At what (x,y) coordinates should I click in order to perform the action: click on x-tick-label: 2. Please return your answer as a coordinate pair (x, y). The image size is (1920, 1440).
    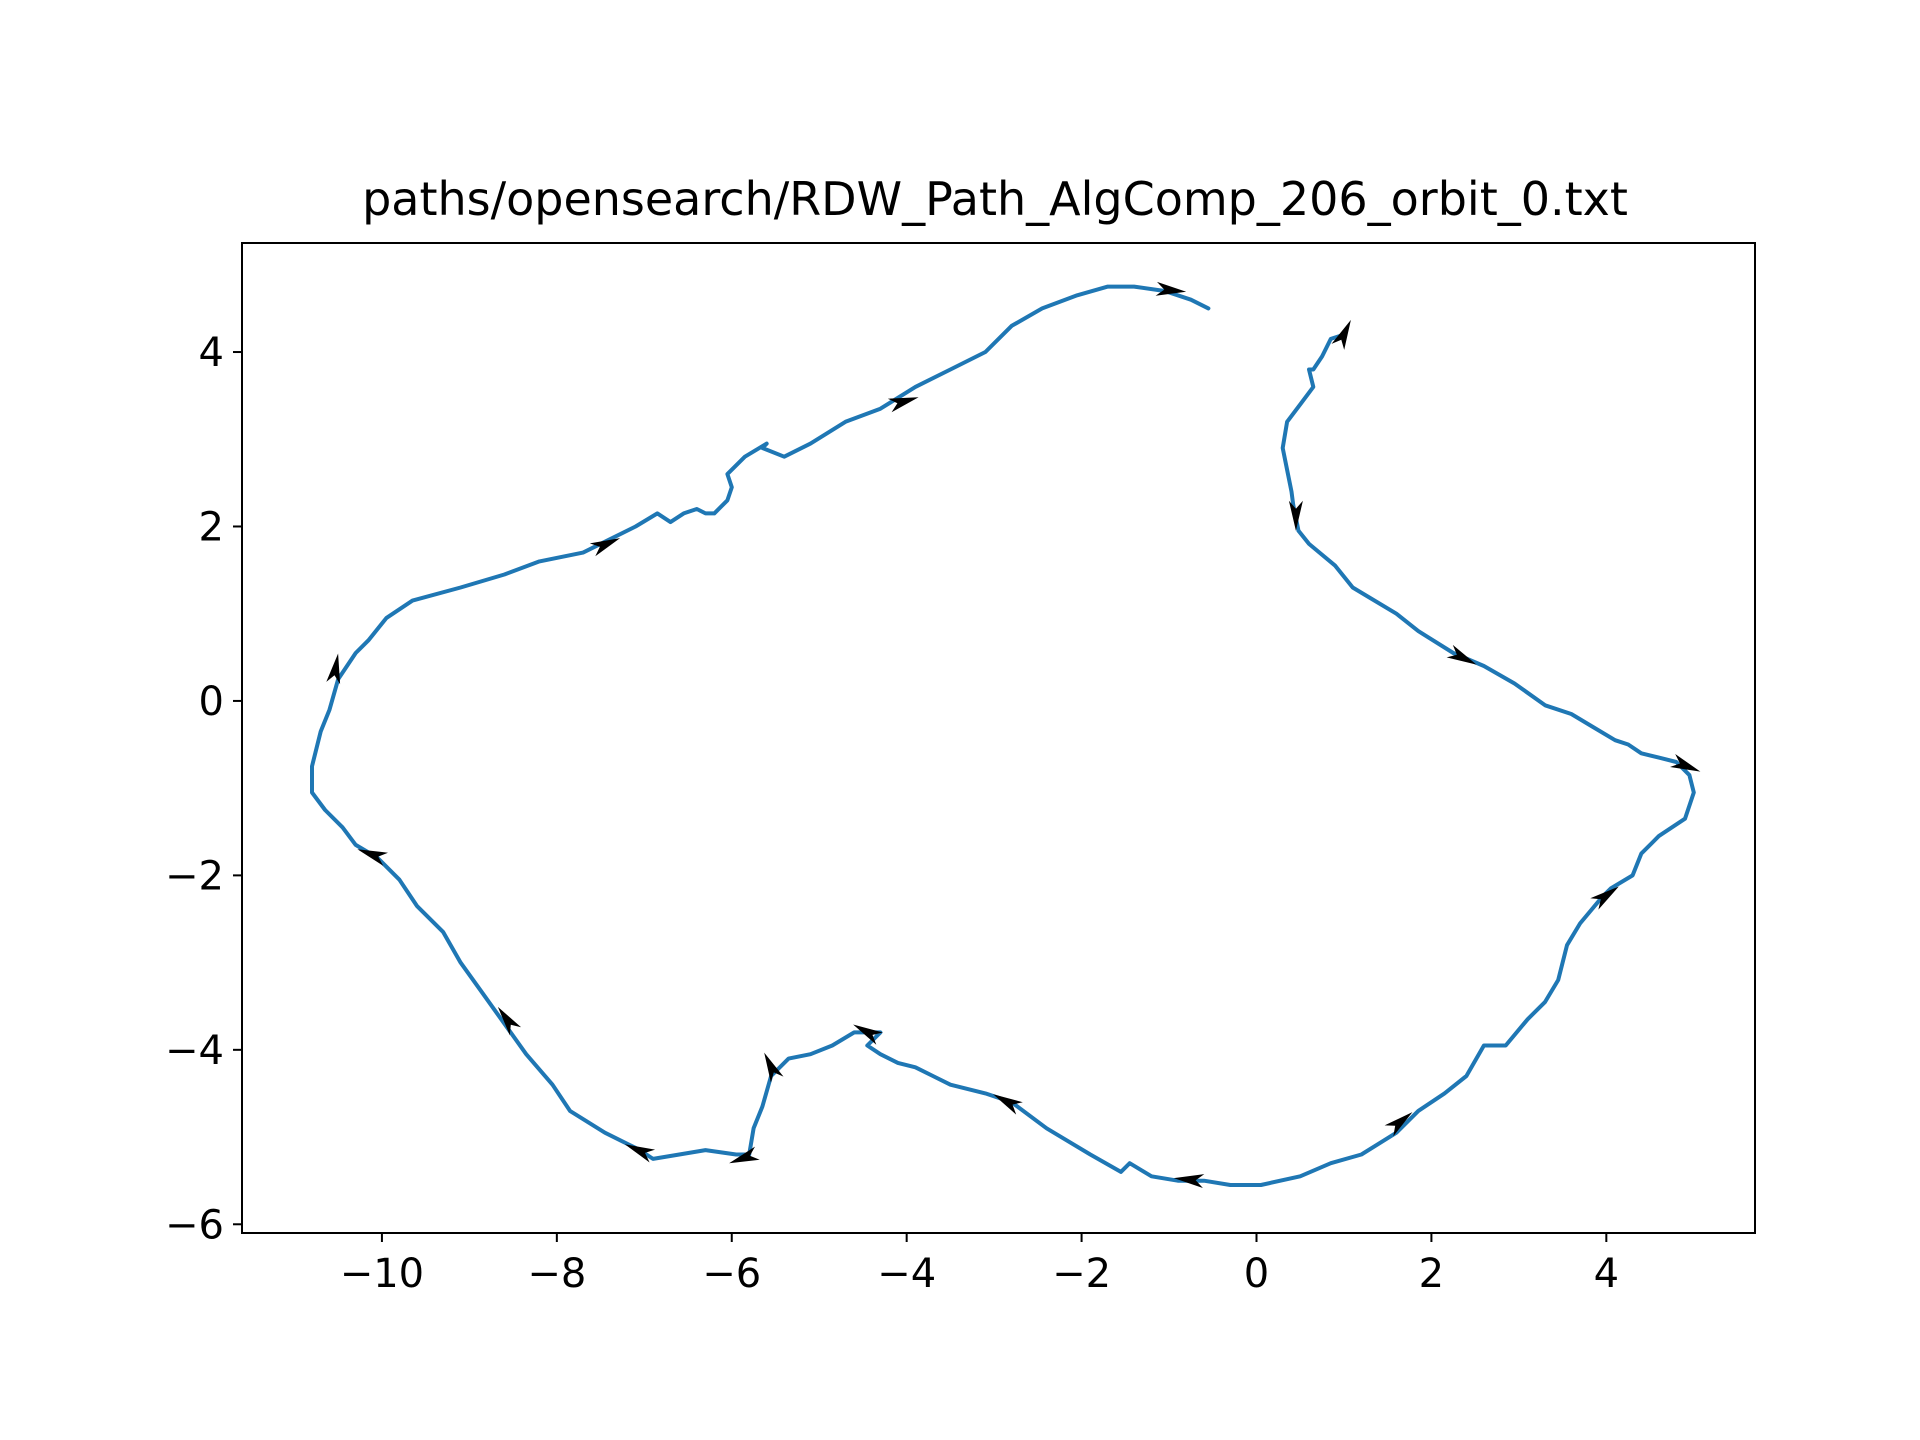
    Looking at the image, I should click on (1431, 1274).